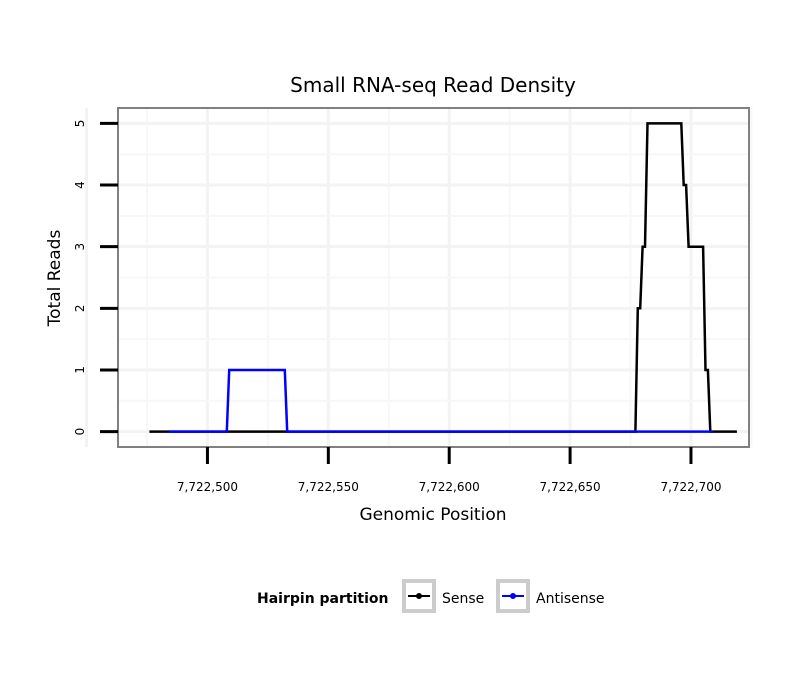  What do you see at coordinates (80, 308) in the screenshot?
I see `y-tick-label: 2` at bounding box center [80, 308].